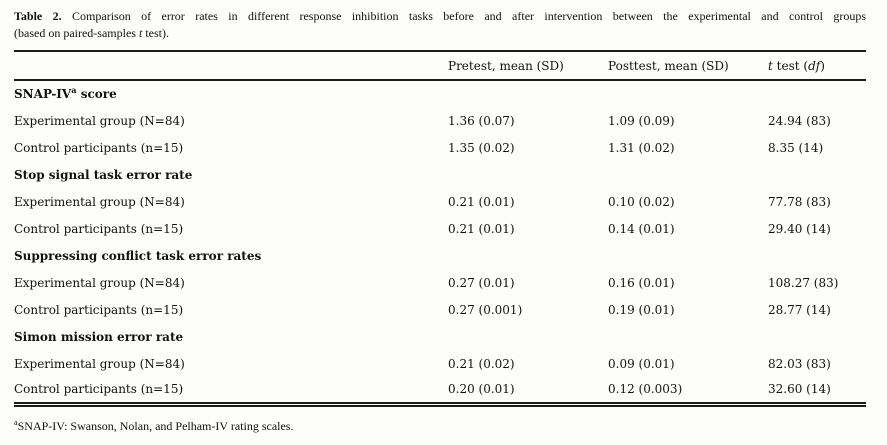  Describe the element at coordinates (814, 65) in the screenshot. I see `header-ttest-df: df` at that location.